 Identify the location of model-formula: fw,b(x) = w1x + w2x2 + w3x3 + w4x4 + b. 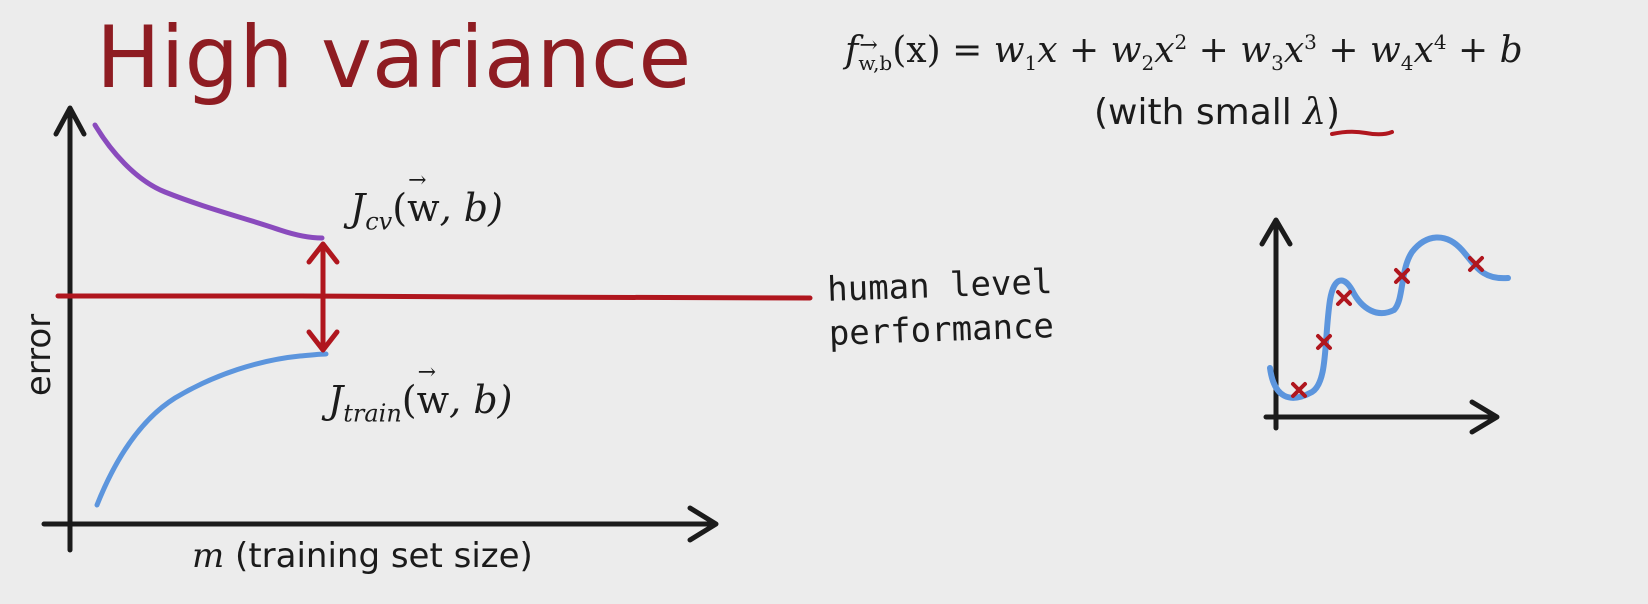
(1184, 52).